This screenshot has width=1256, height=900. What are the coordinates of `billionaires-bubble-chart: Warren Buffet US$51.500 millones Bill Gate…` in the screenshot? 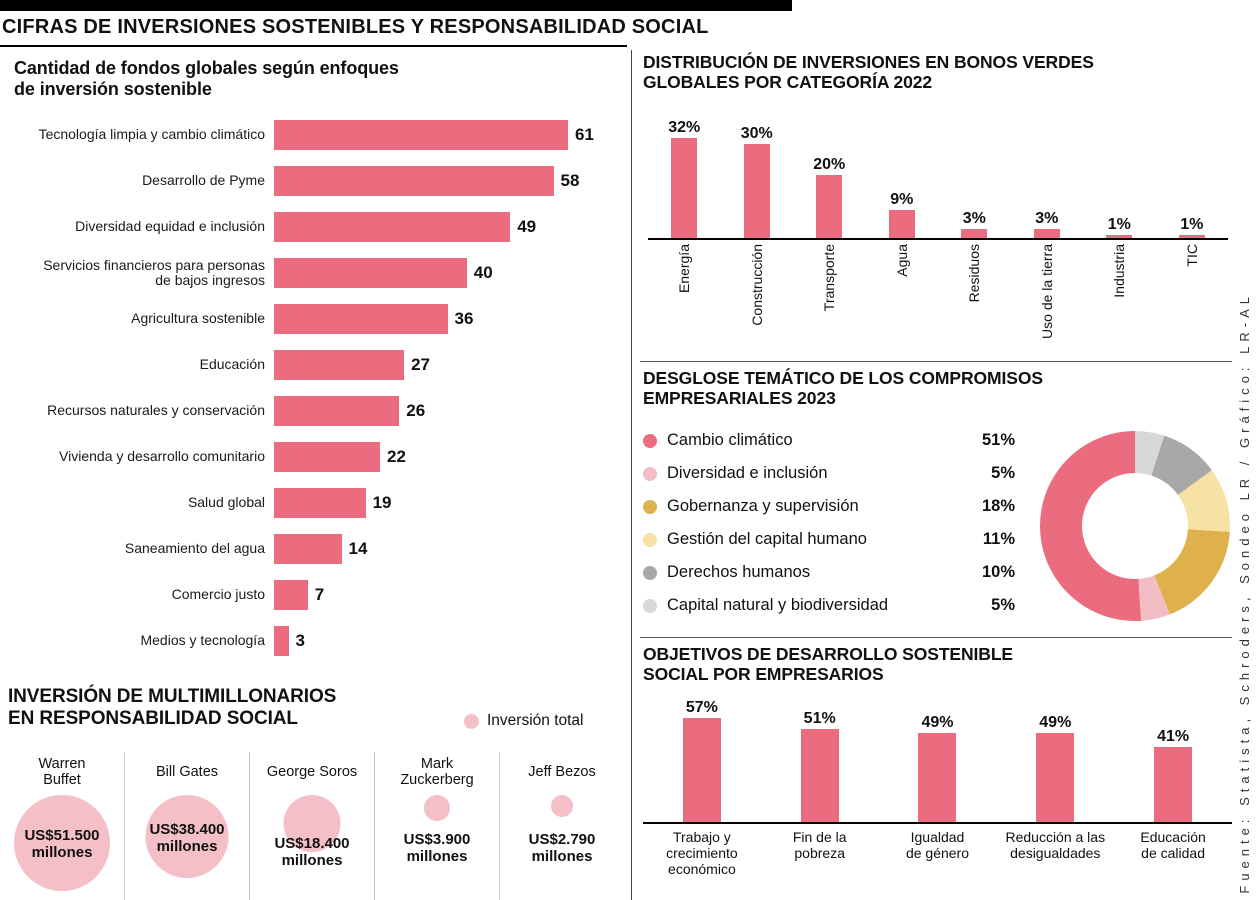 It's located at (312, 826).